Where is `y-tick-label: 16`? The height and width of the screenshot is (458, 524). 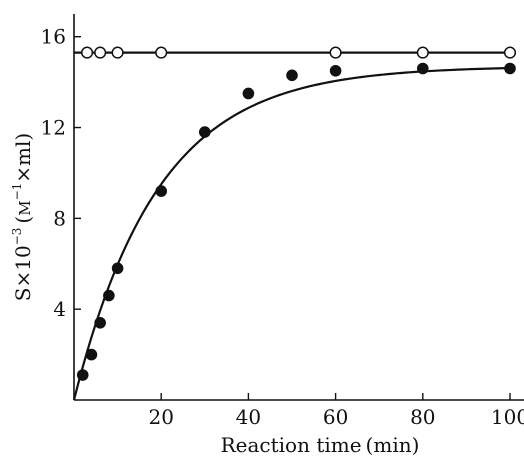 y-tick-label: 16 is located at coordinates (53, 37).